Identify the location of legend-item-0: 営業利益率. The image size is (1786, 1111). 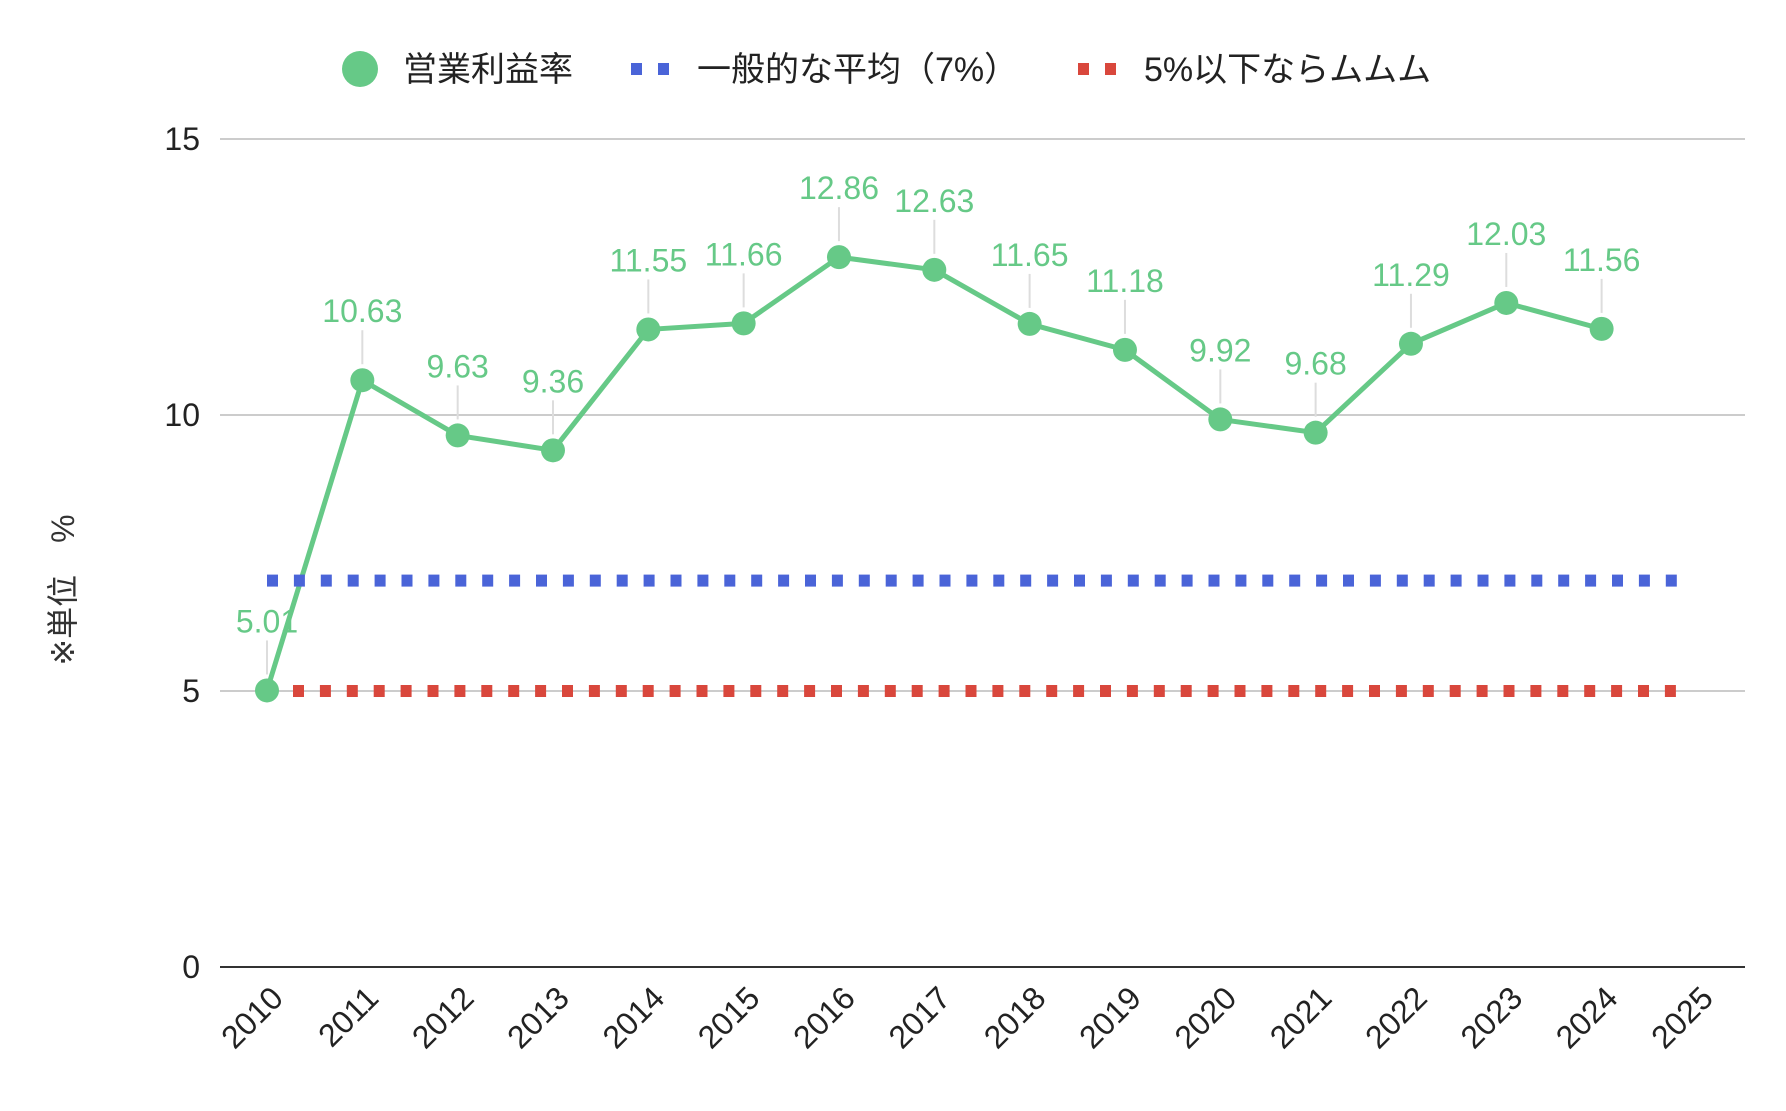
(457, 70).